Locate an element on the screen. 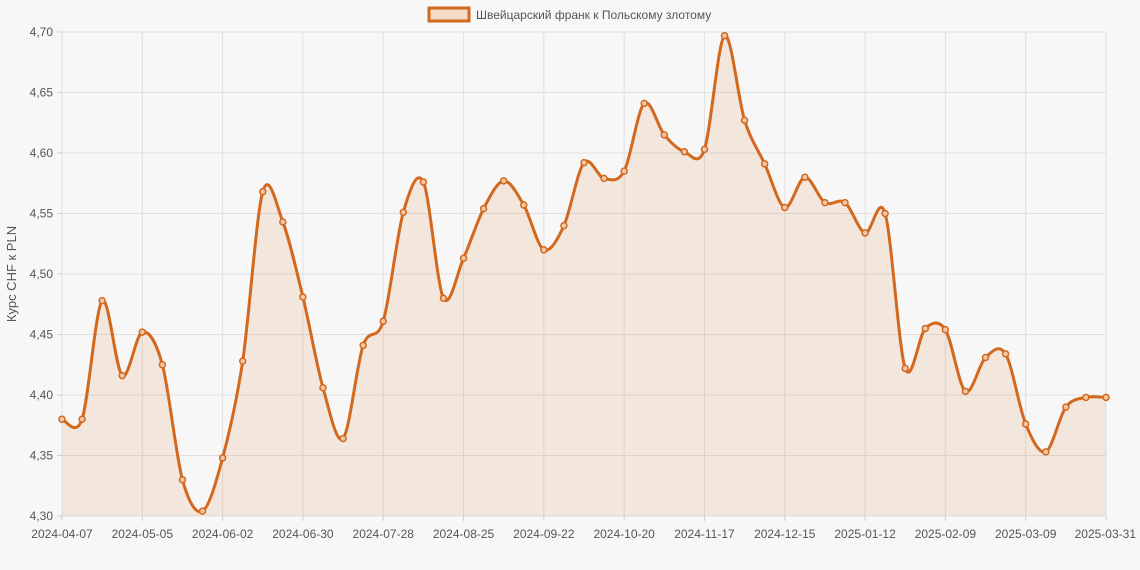  y-tick-label: 4,35 is located at coordinates (42, 456).